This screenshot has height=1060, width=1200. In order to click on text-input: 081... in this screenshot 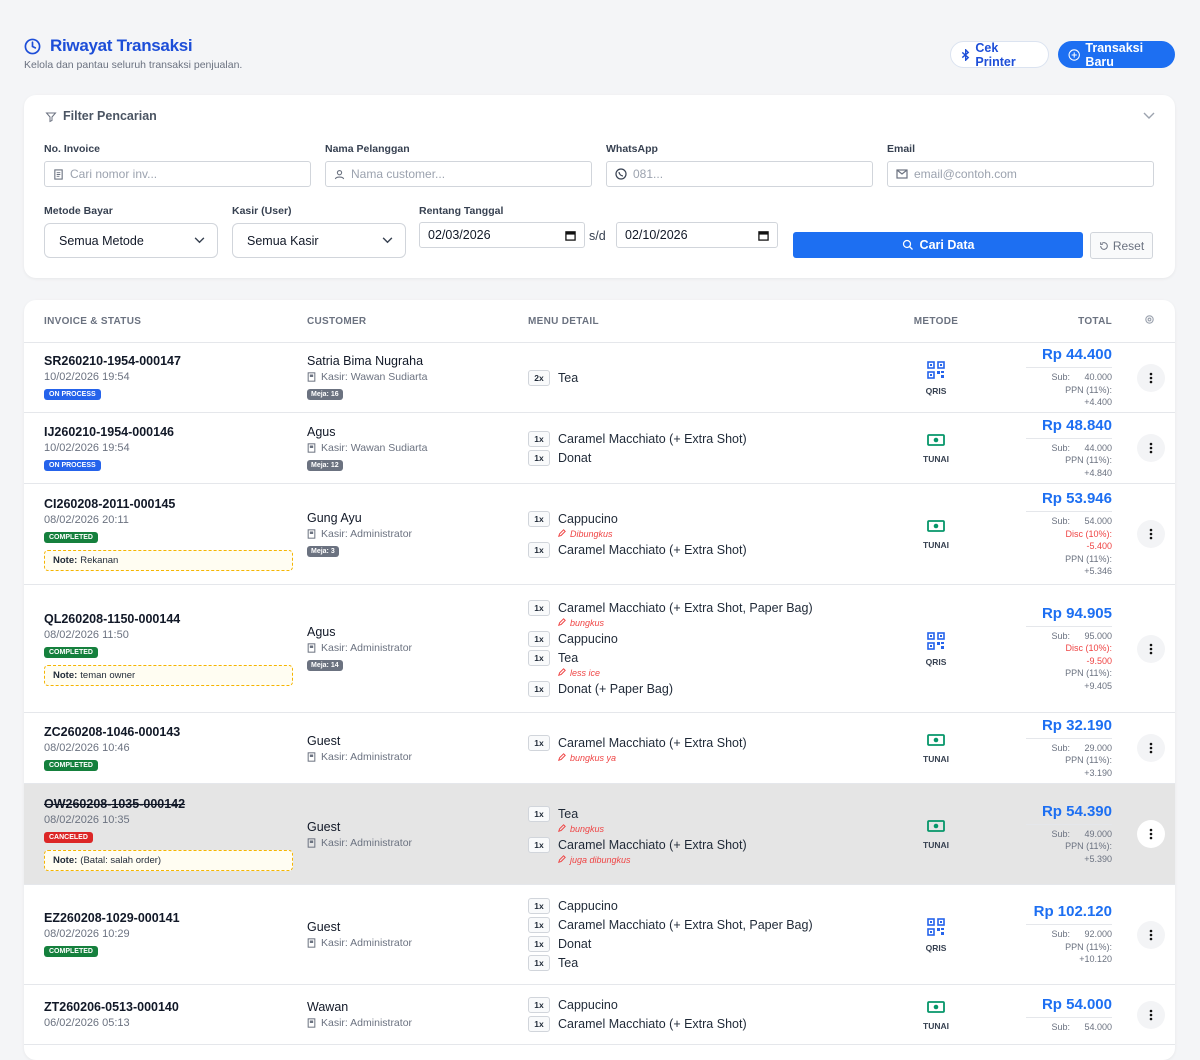, I will do `click(739, 174)`.